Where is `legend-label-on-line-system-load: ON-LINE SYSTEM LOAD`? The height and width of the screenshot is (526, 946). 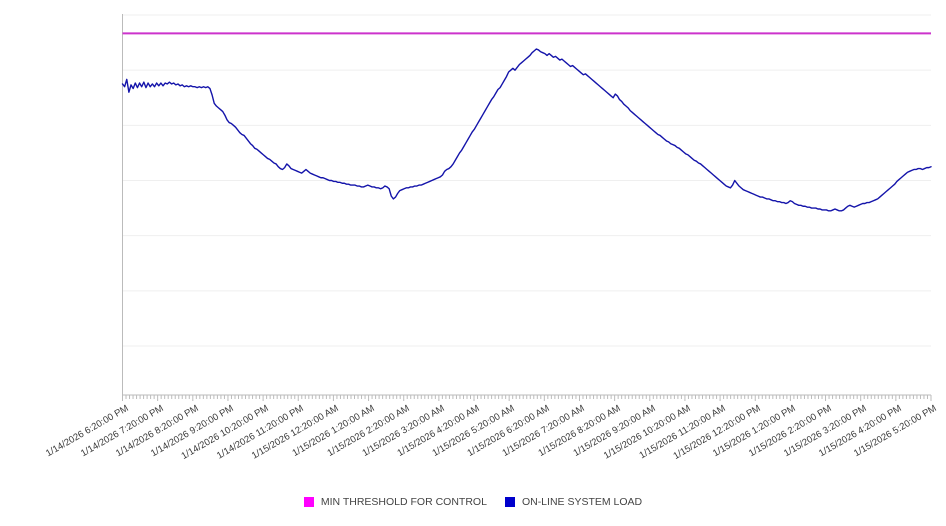 legend-label-on-line-system-load: ON-LINE SYSTEM LOAD is located at coordinates (582, 502).